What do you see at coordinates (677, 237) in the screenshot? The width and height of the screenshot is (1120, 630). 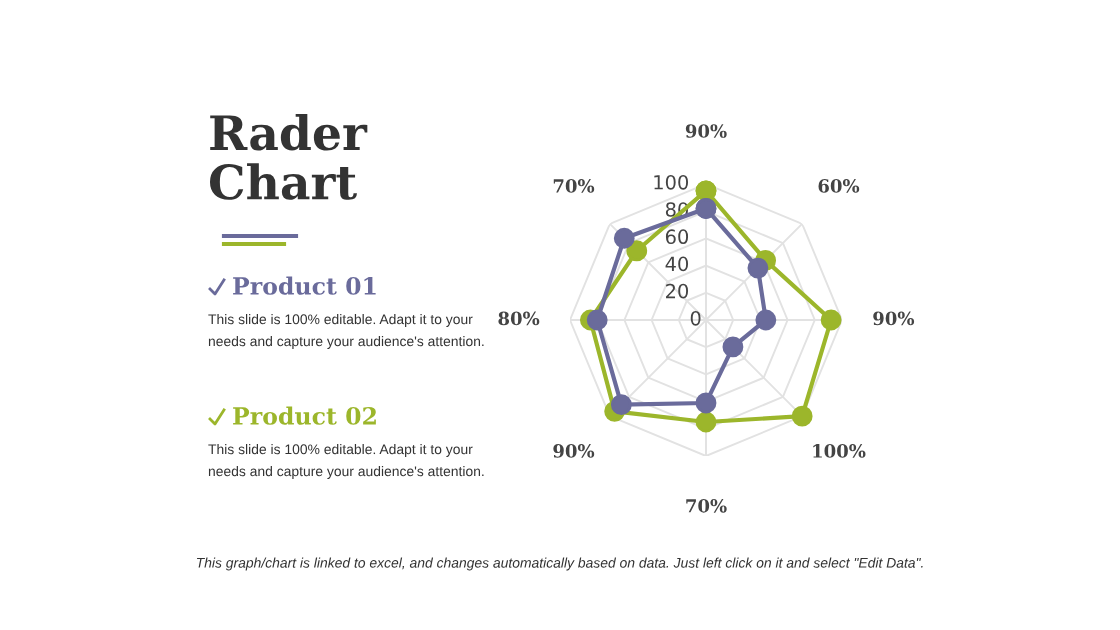 I see `y-tick-label: 60` at bounding box center [677, 237].